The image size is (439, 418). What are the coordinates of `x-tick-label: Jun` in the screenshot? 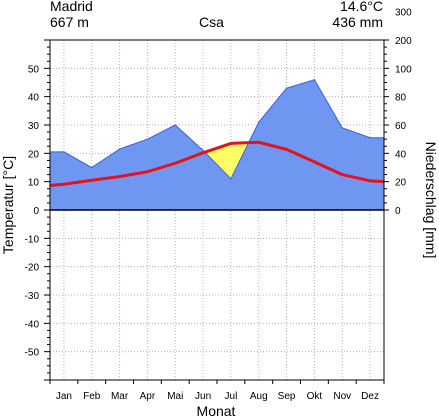 It's located at (203, 396).